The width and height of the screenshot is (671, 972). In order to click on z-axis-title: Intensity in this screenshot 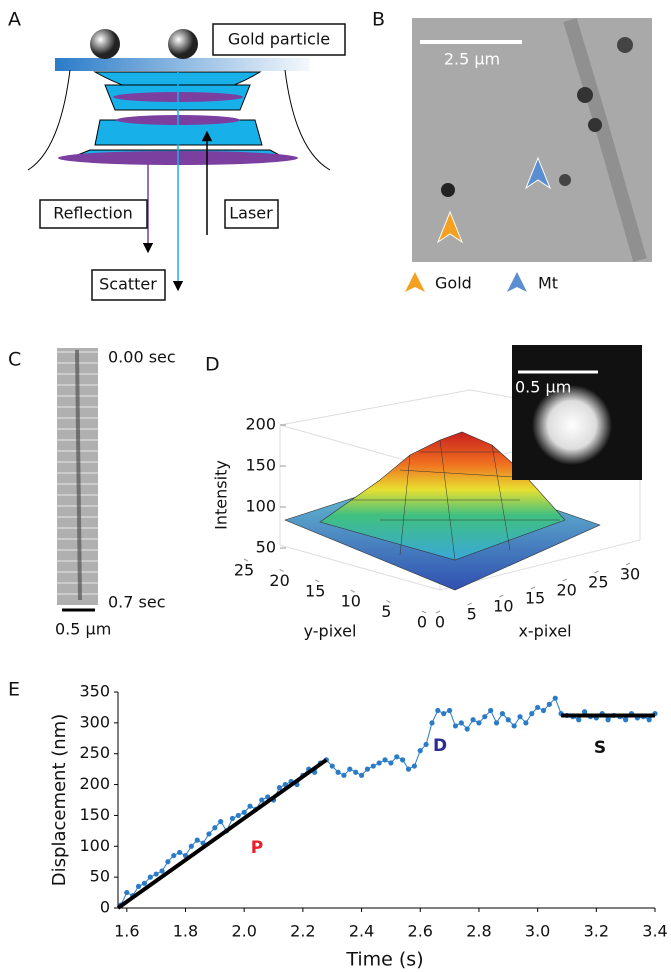, I will do `click(221, 495)`.